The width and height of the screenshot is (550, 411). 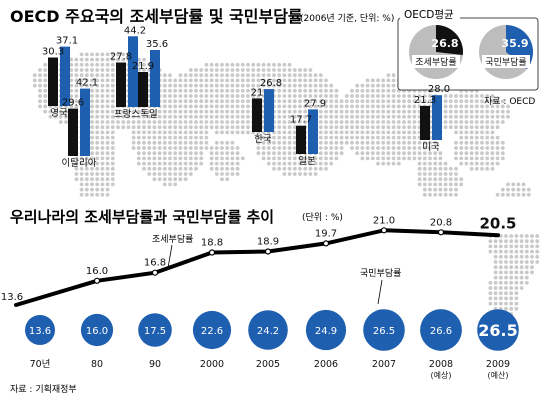 I want to click on bar-value-label-tax: 29.6, so click(x=73, y=103).